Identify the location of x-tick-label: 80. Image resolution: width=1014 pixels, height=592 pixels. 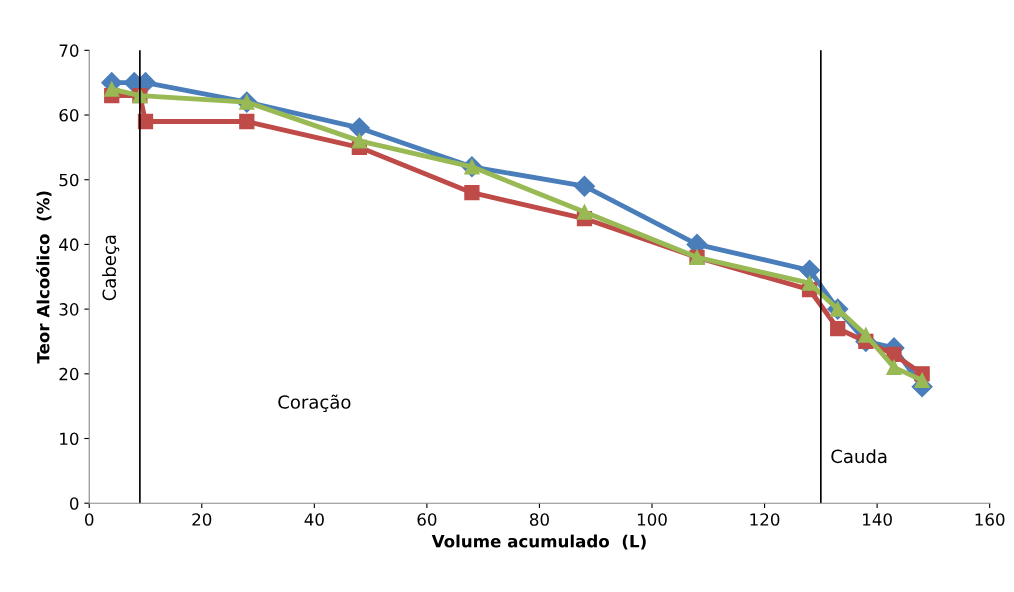
(539, 519).